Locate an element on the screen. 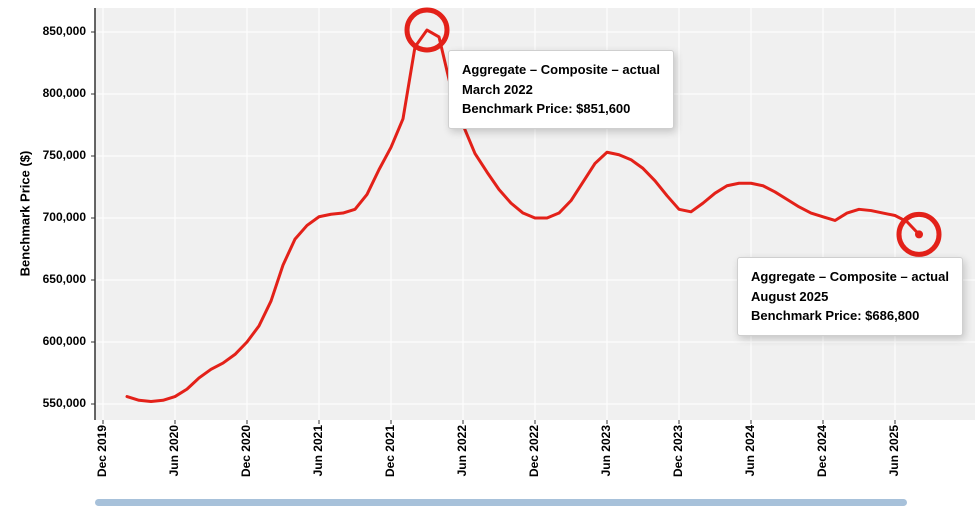 The height and width of the screenshot is (507, 980). annotation-circle-peak is located at coordinates (427, 30).